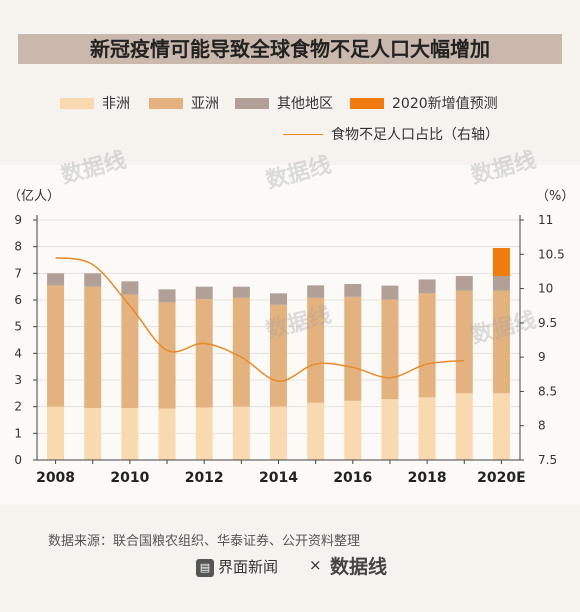 The height and width of the screenshot is (612, 580). Describe the element at coordinates (166, 103) in the screenshot. I see `legend-swatch-asia` at that location.